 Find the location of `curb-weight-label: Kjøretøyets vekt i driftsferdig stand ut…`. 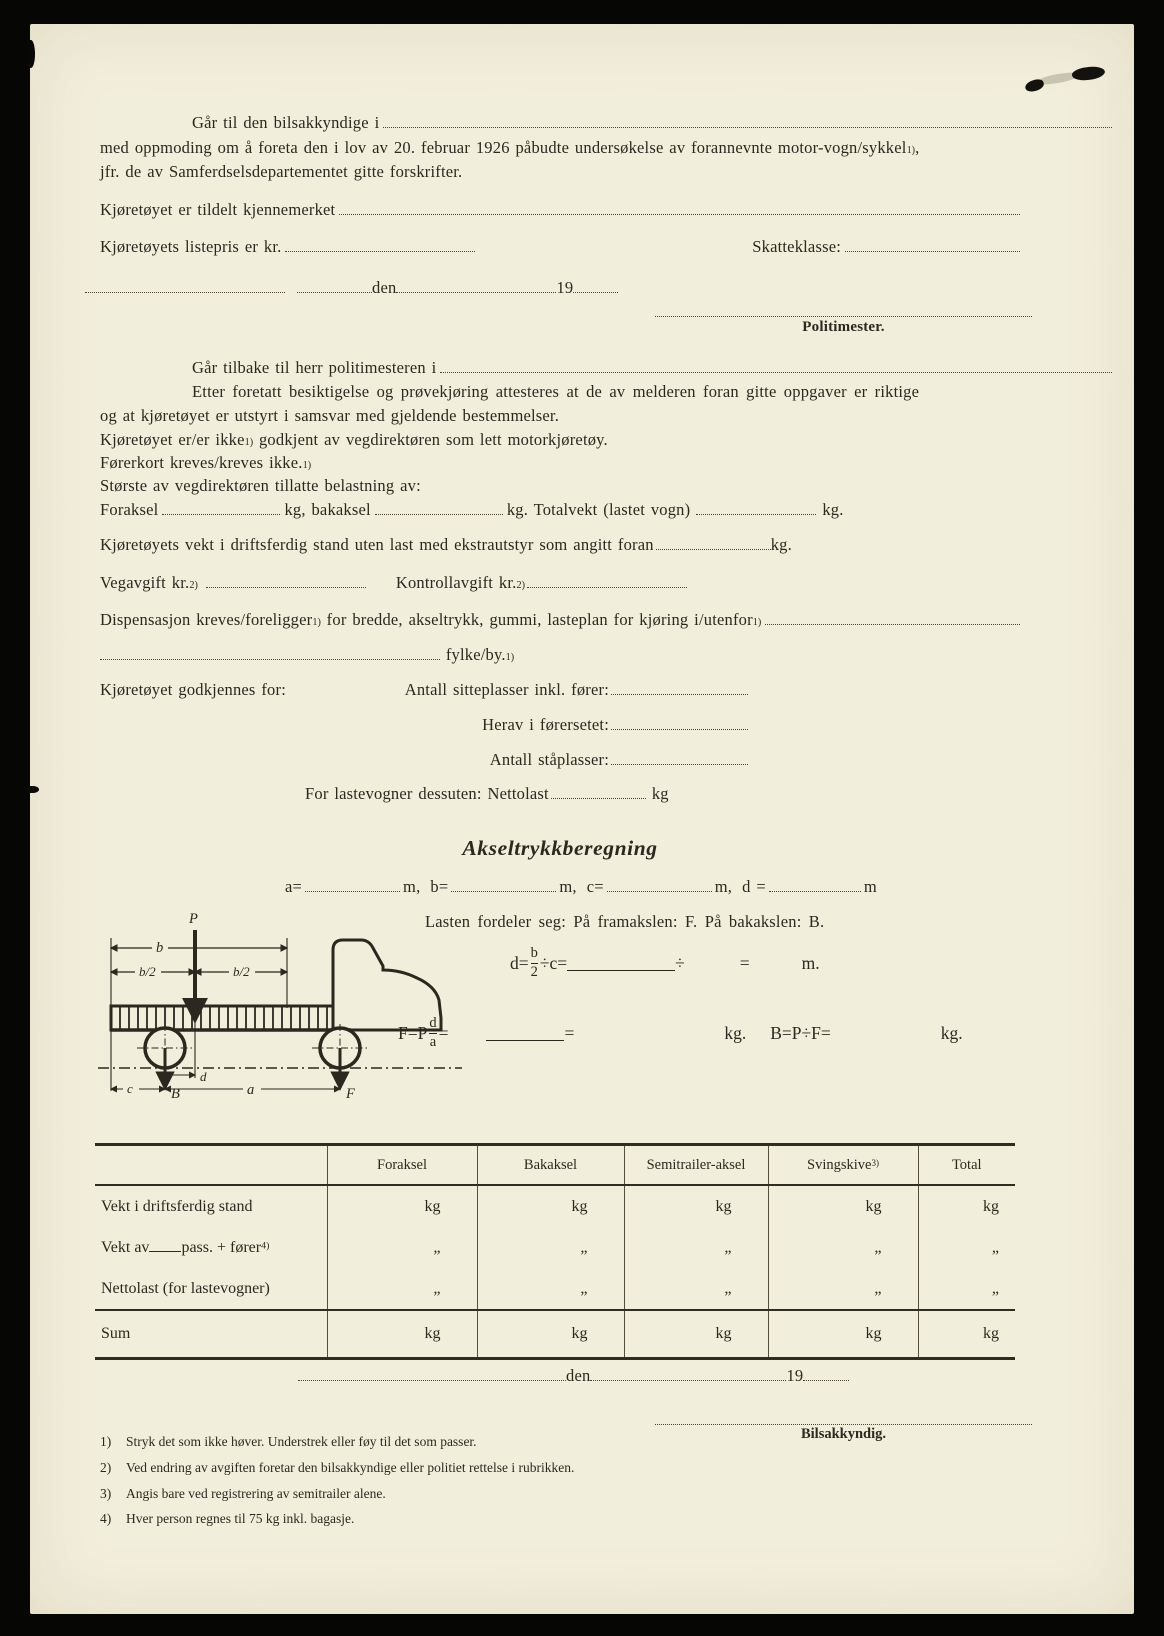

curb-weight-label: Kjøretøyets vekt i driftsferdig stand ut… is located at coordinates (377, 544).